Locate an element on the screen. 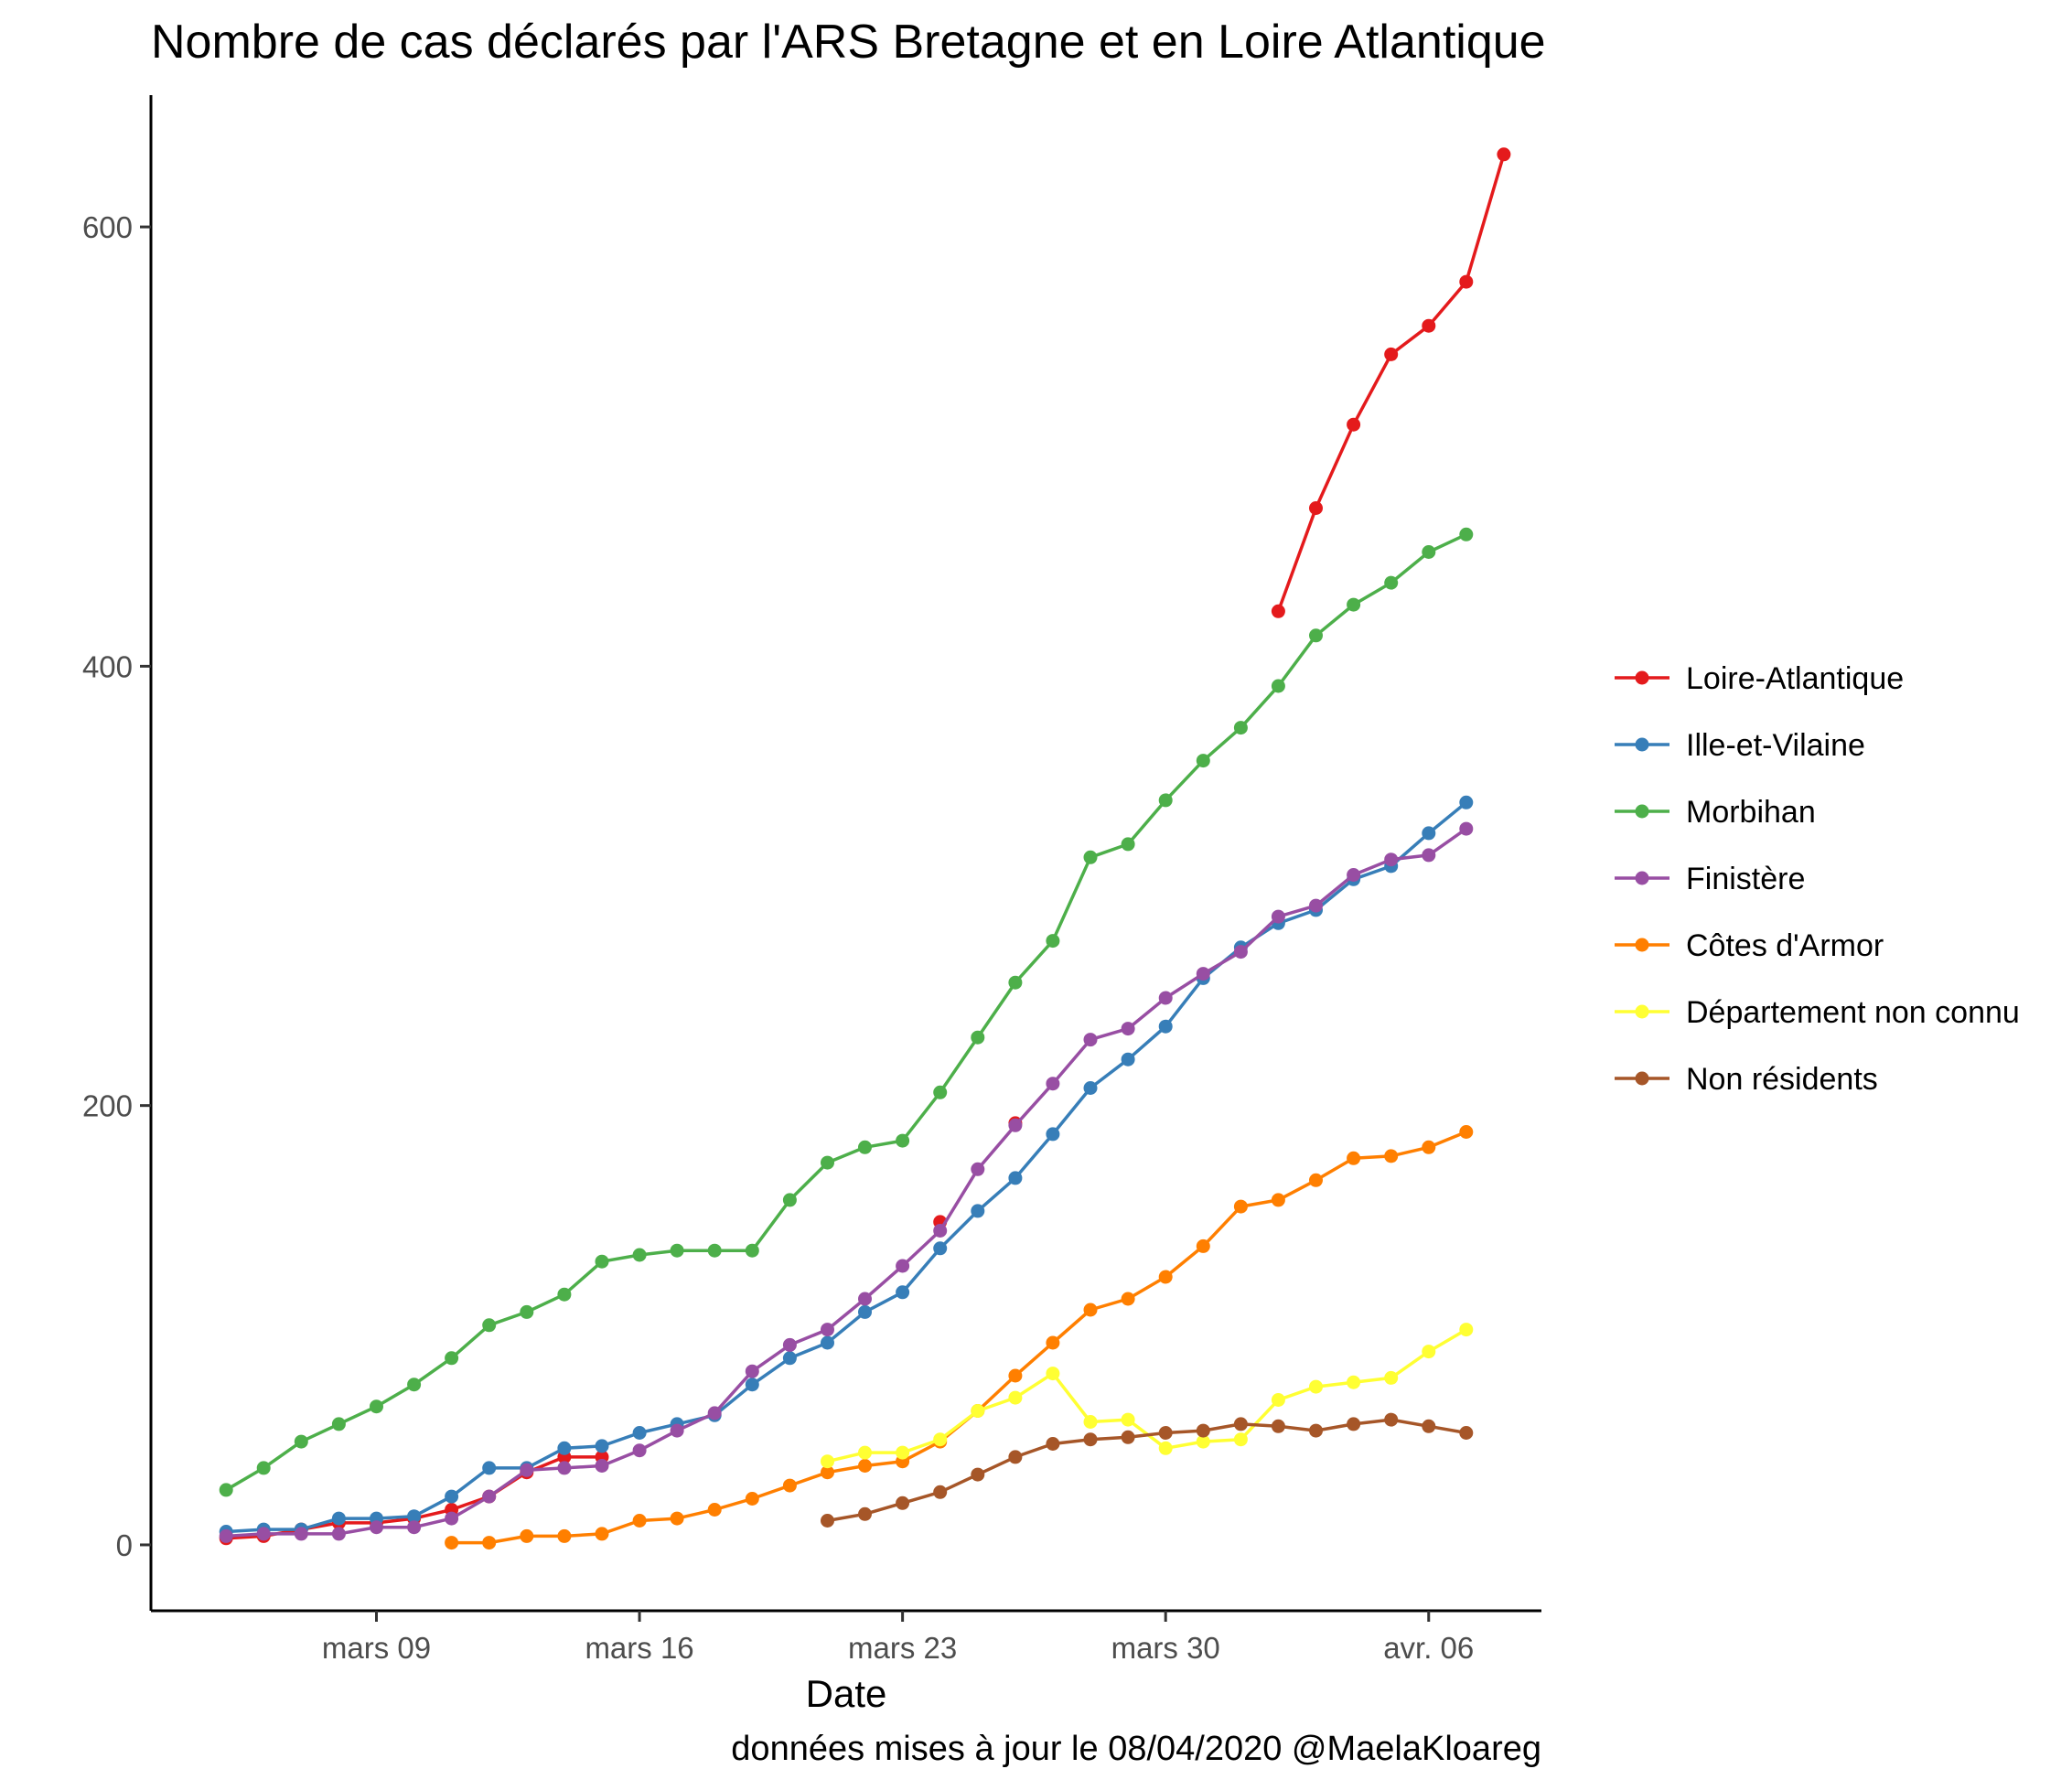 Image resolution: width=2072 pixels, height=1769 pixels. x-axis-title: Date is located at coordinates (846, 1693).